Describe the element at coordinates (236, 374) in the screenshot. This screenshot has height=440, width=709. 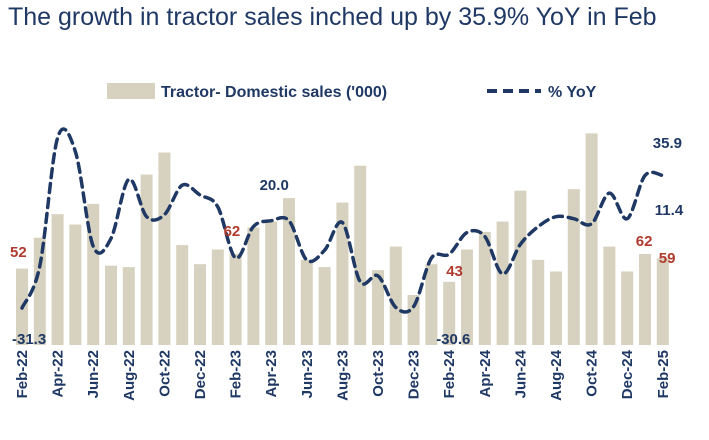
I see `x-tick-Feb-23: Feb-23` at that location.